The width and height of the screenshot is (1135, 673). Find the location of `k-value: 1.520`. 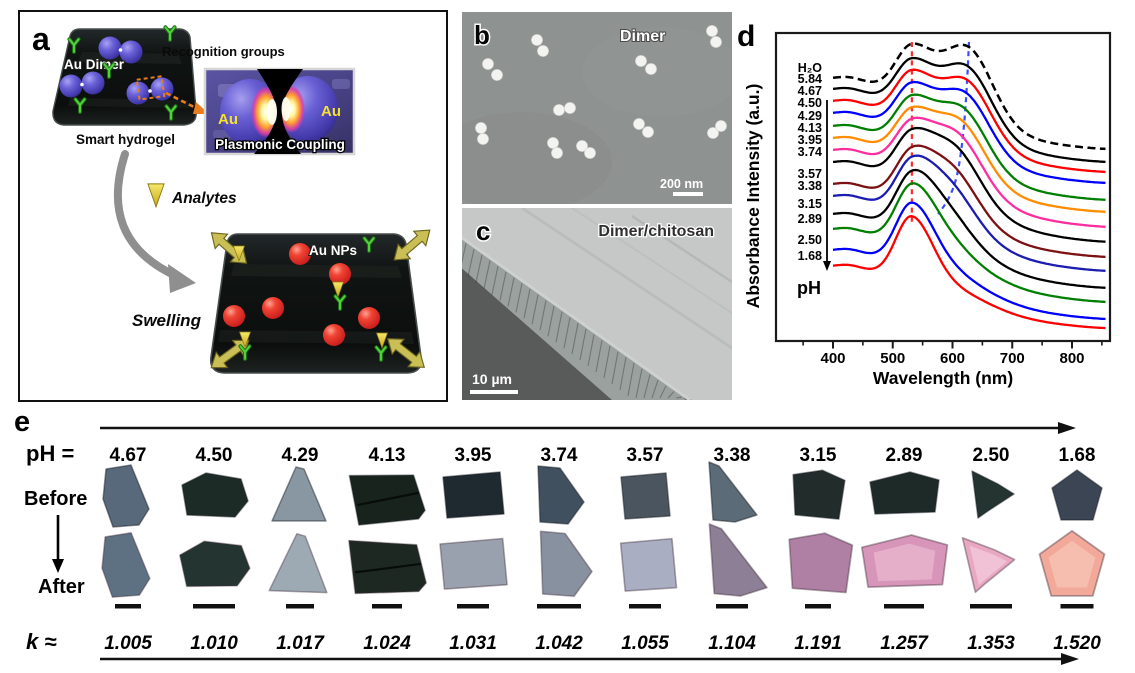

k-value: 1.520 is located at coordinates (1077, 643).